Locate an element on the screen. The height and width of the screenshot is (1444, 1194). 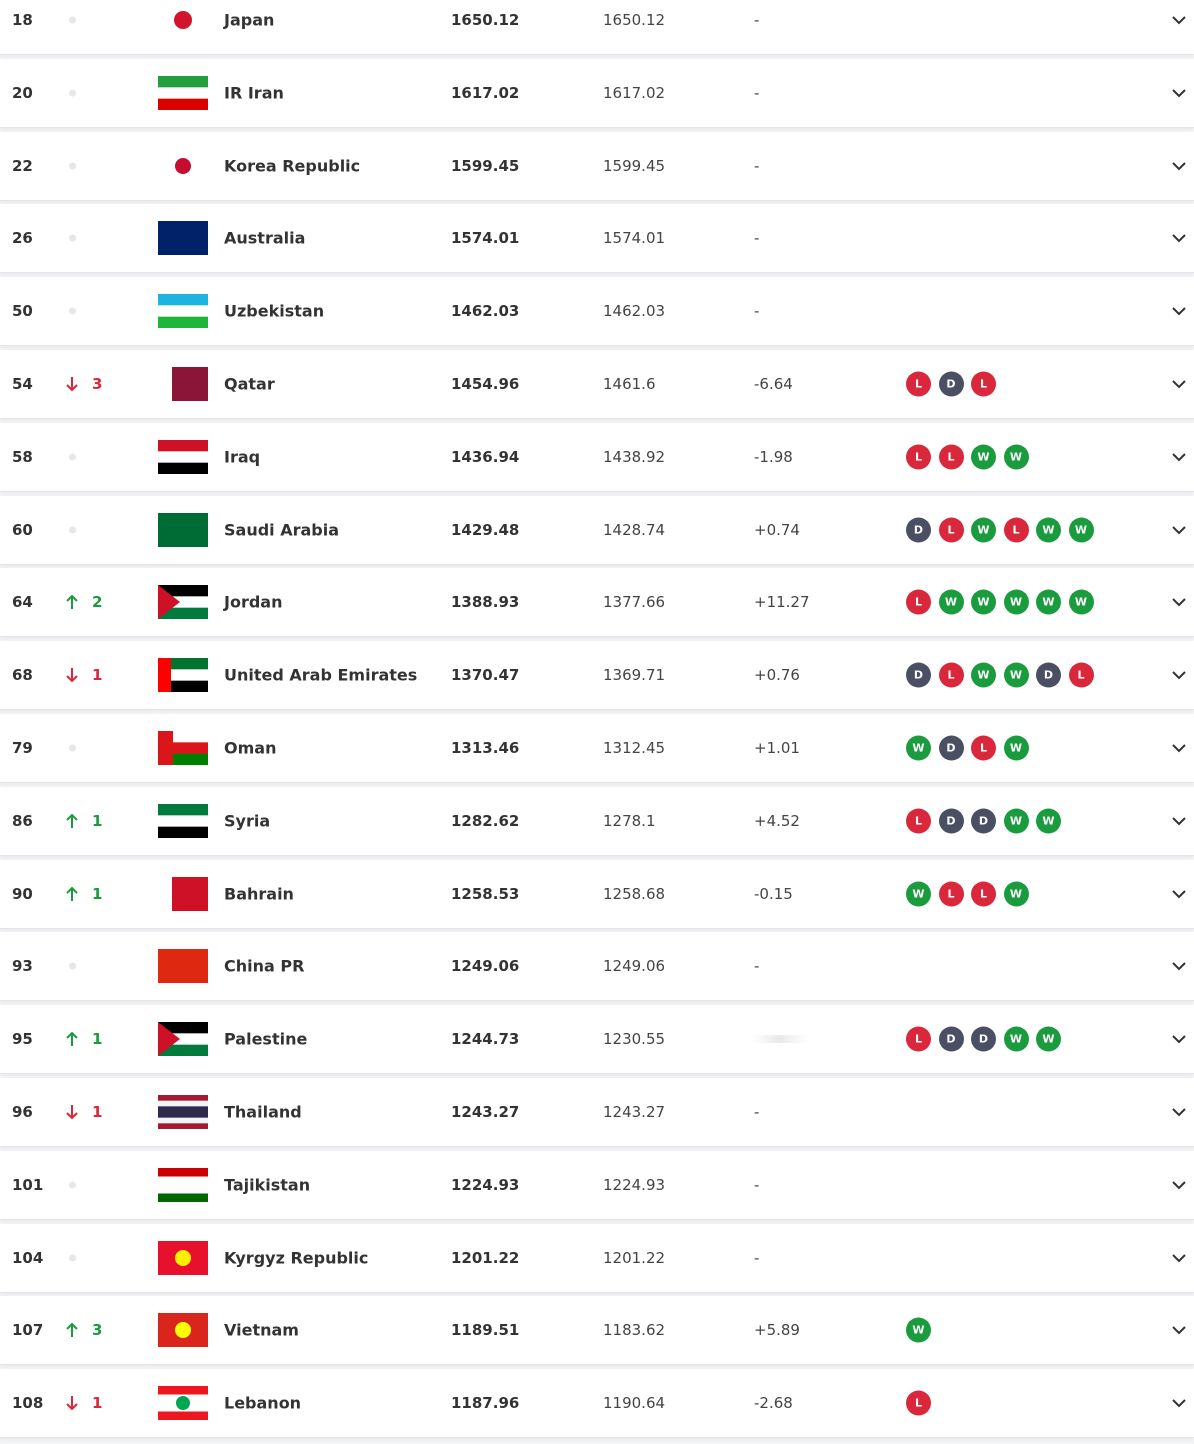
table-row: 104 Kyrgyz Republic 1201.22 1201.22 - is located at coordinates (597, 1258).